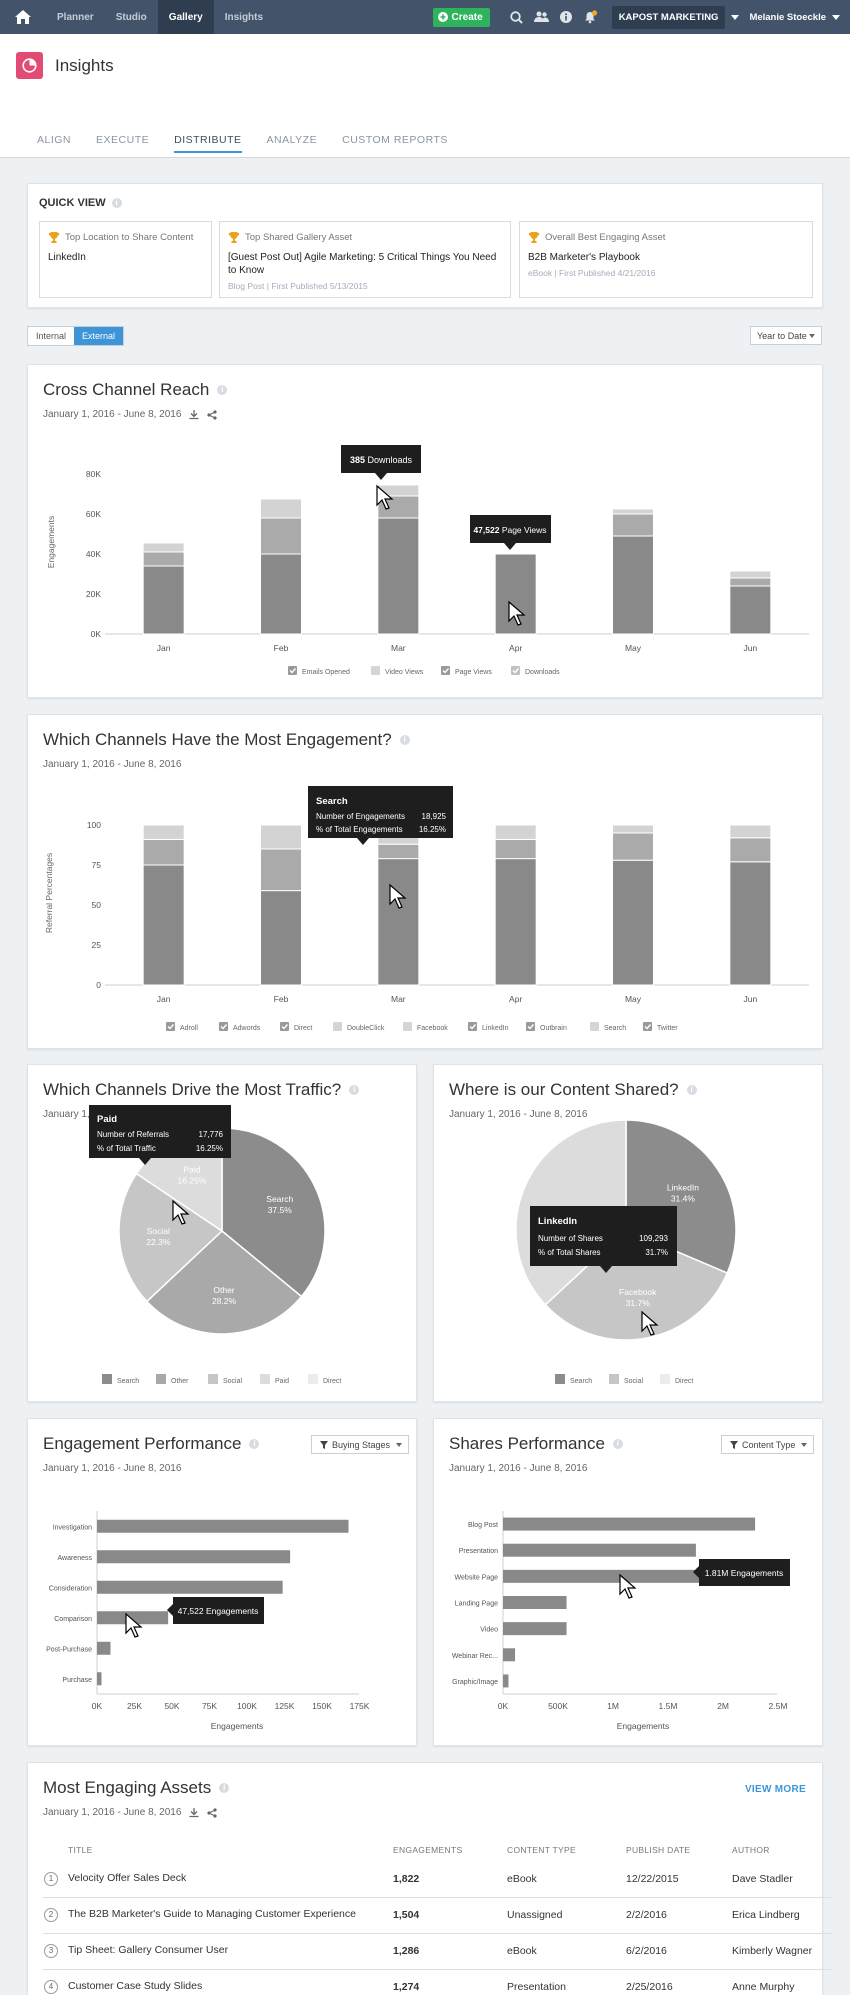  I want to click on notifications-button, so click(591, 17).